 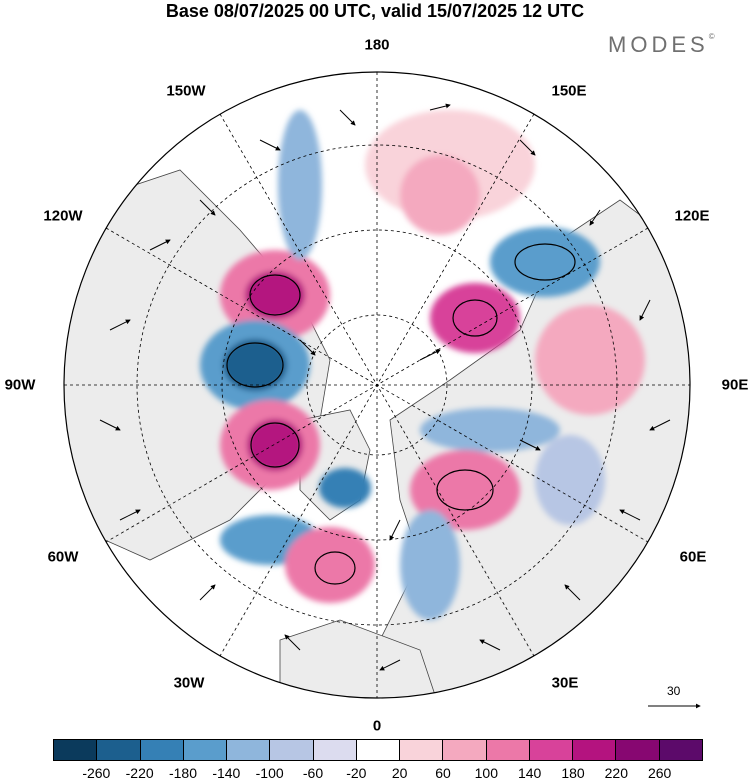 I want to click on brand-name: MODES, so click(x=658, y=44).